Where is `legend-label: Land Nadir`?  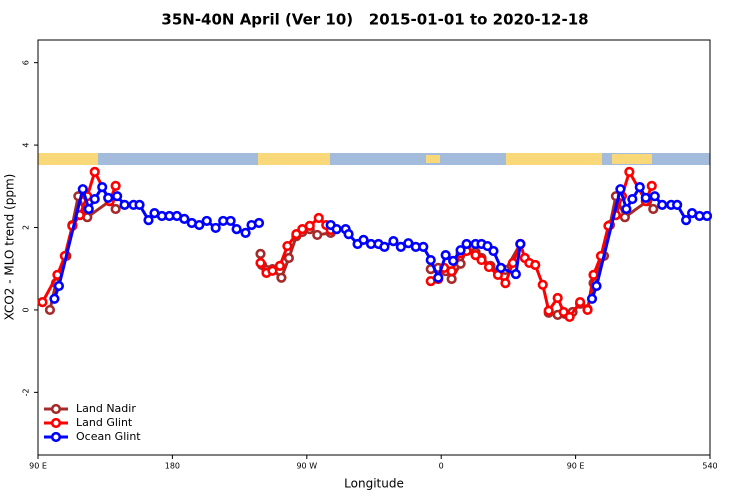 legend-label: Land Nadir is located at coordinates (106, 408).